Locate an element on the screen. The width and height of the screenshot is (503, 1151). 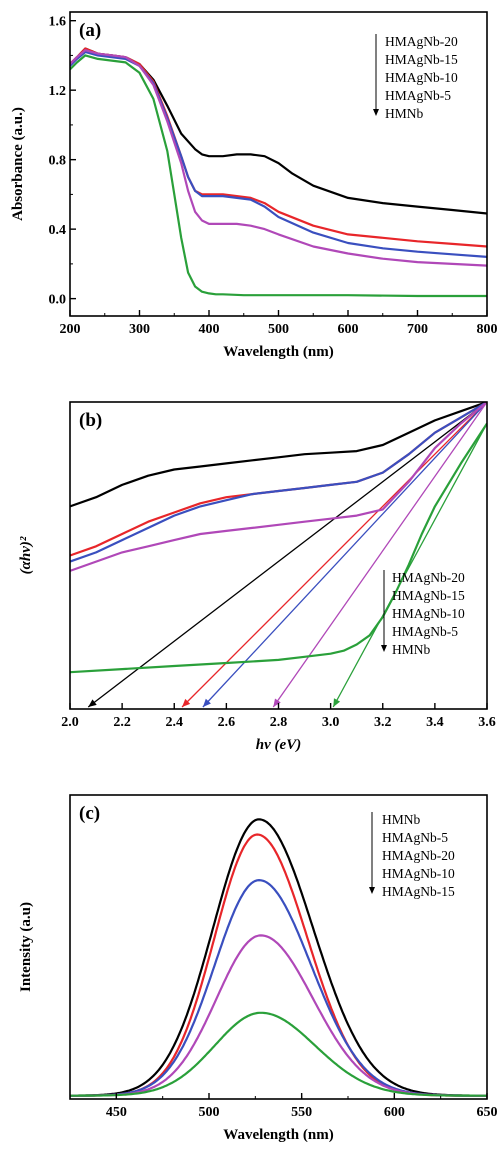
panel-label: (c) is located at coordinates (89, 813).